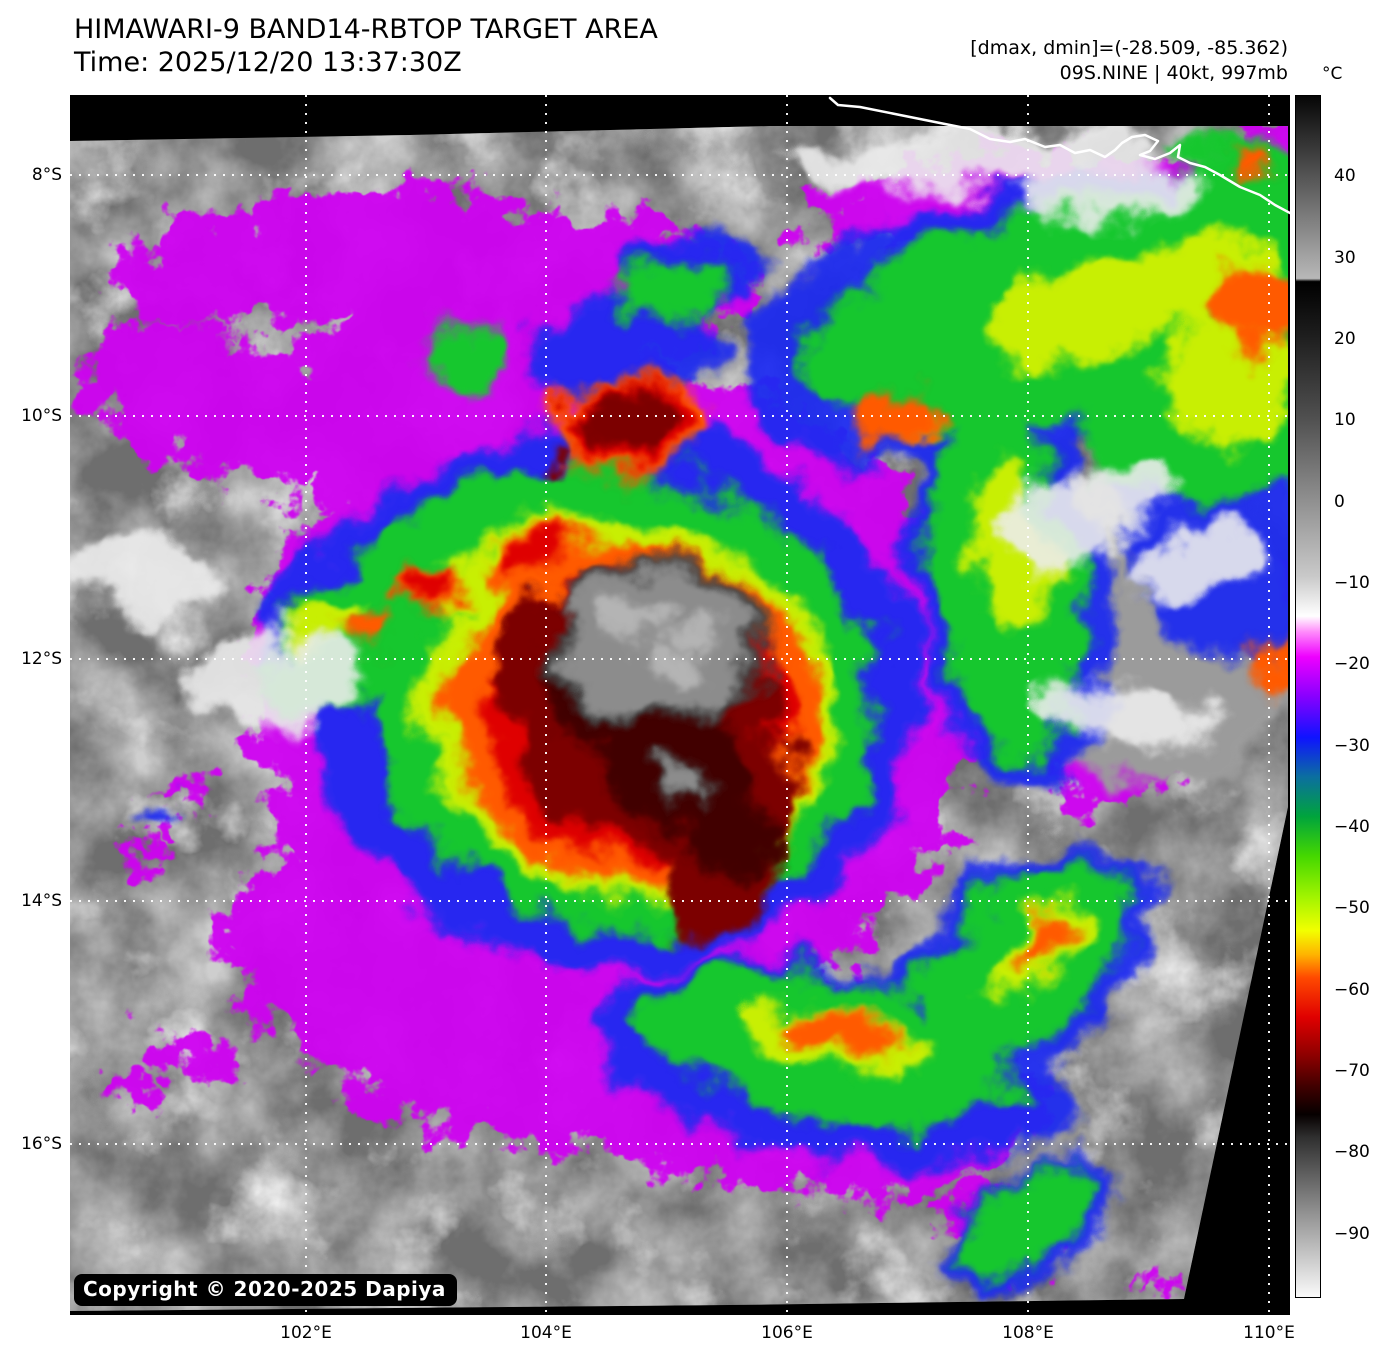 Image resolution: width=1388 pixels, height=1359 pixels. I want to click on temperature-colorbar, so click(1308, 696).